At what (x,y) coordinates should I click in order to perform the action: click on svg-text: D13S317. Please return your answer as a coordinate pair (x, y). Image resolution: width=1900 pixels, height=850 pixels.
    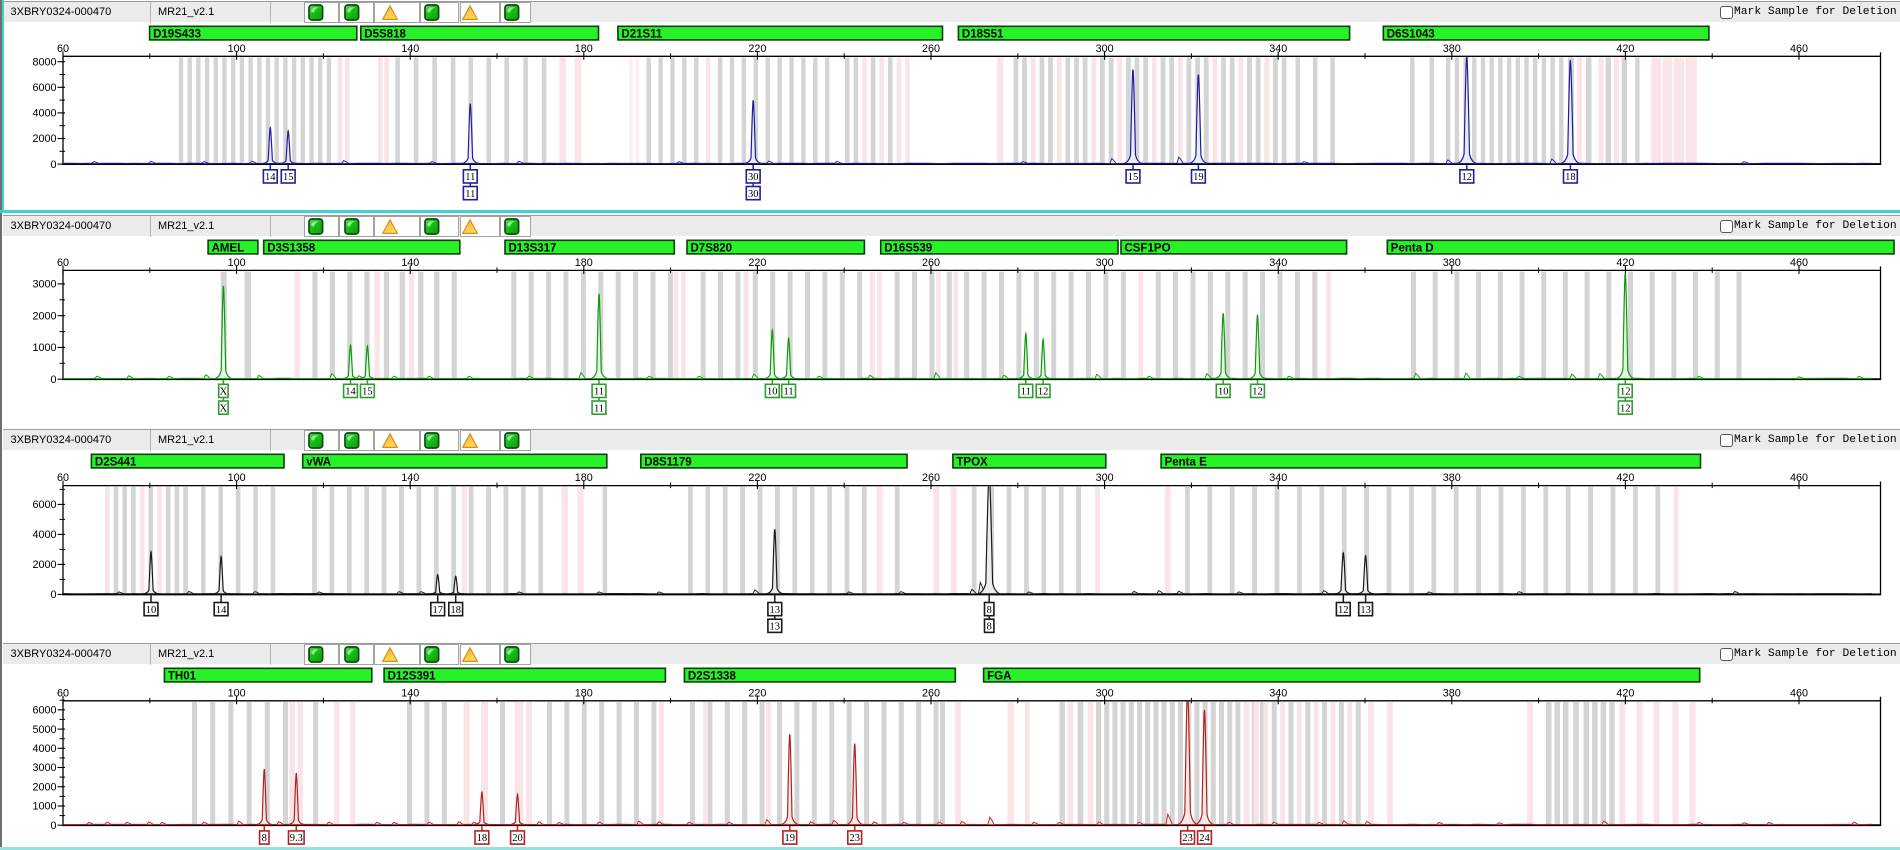
    Looking at the image, I should click on (533, 248).